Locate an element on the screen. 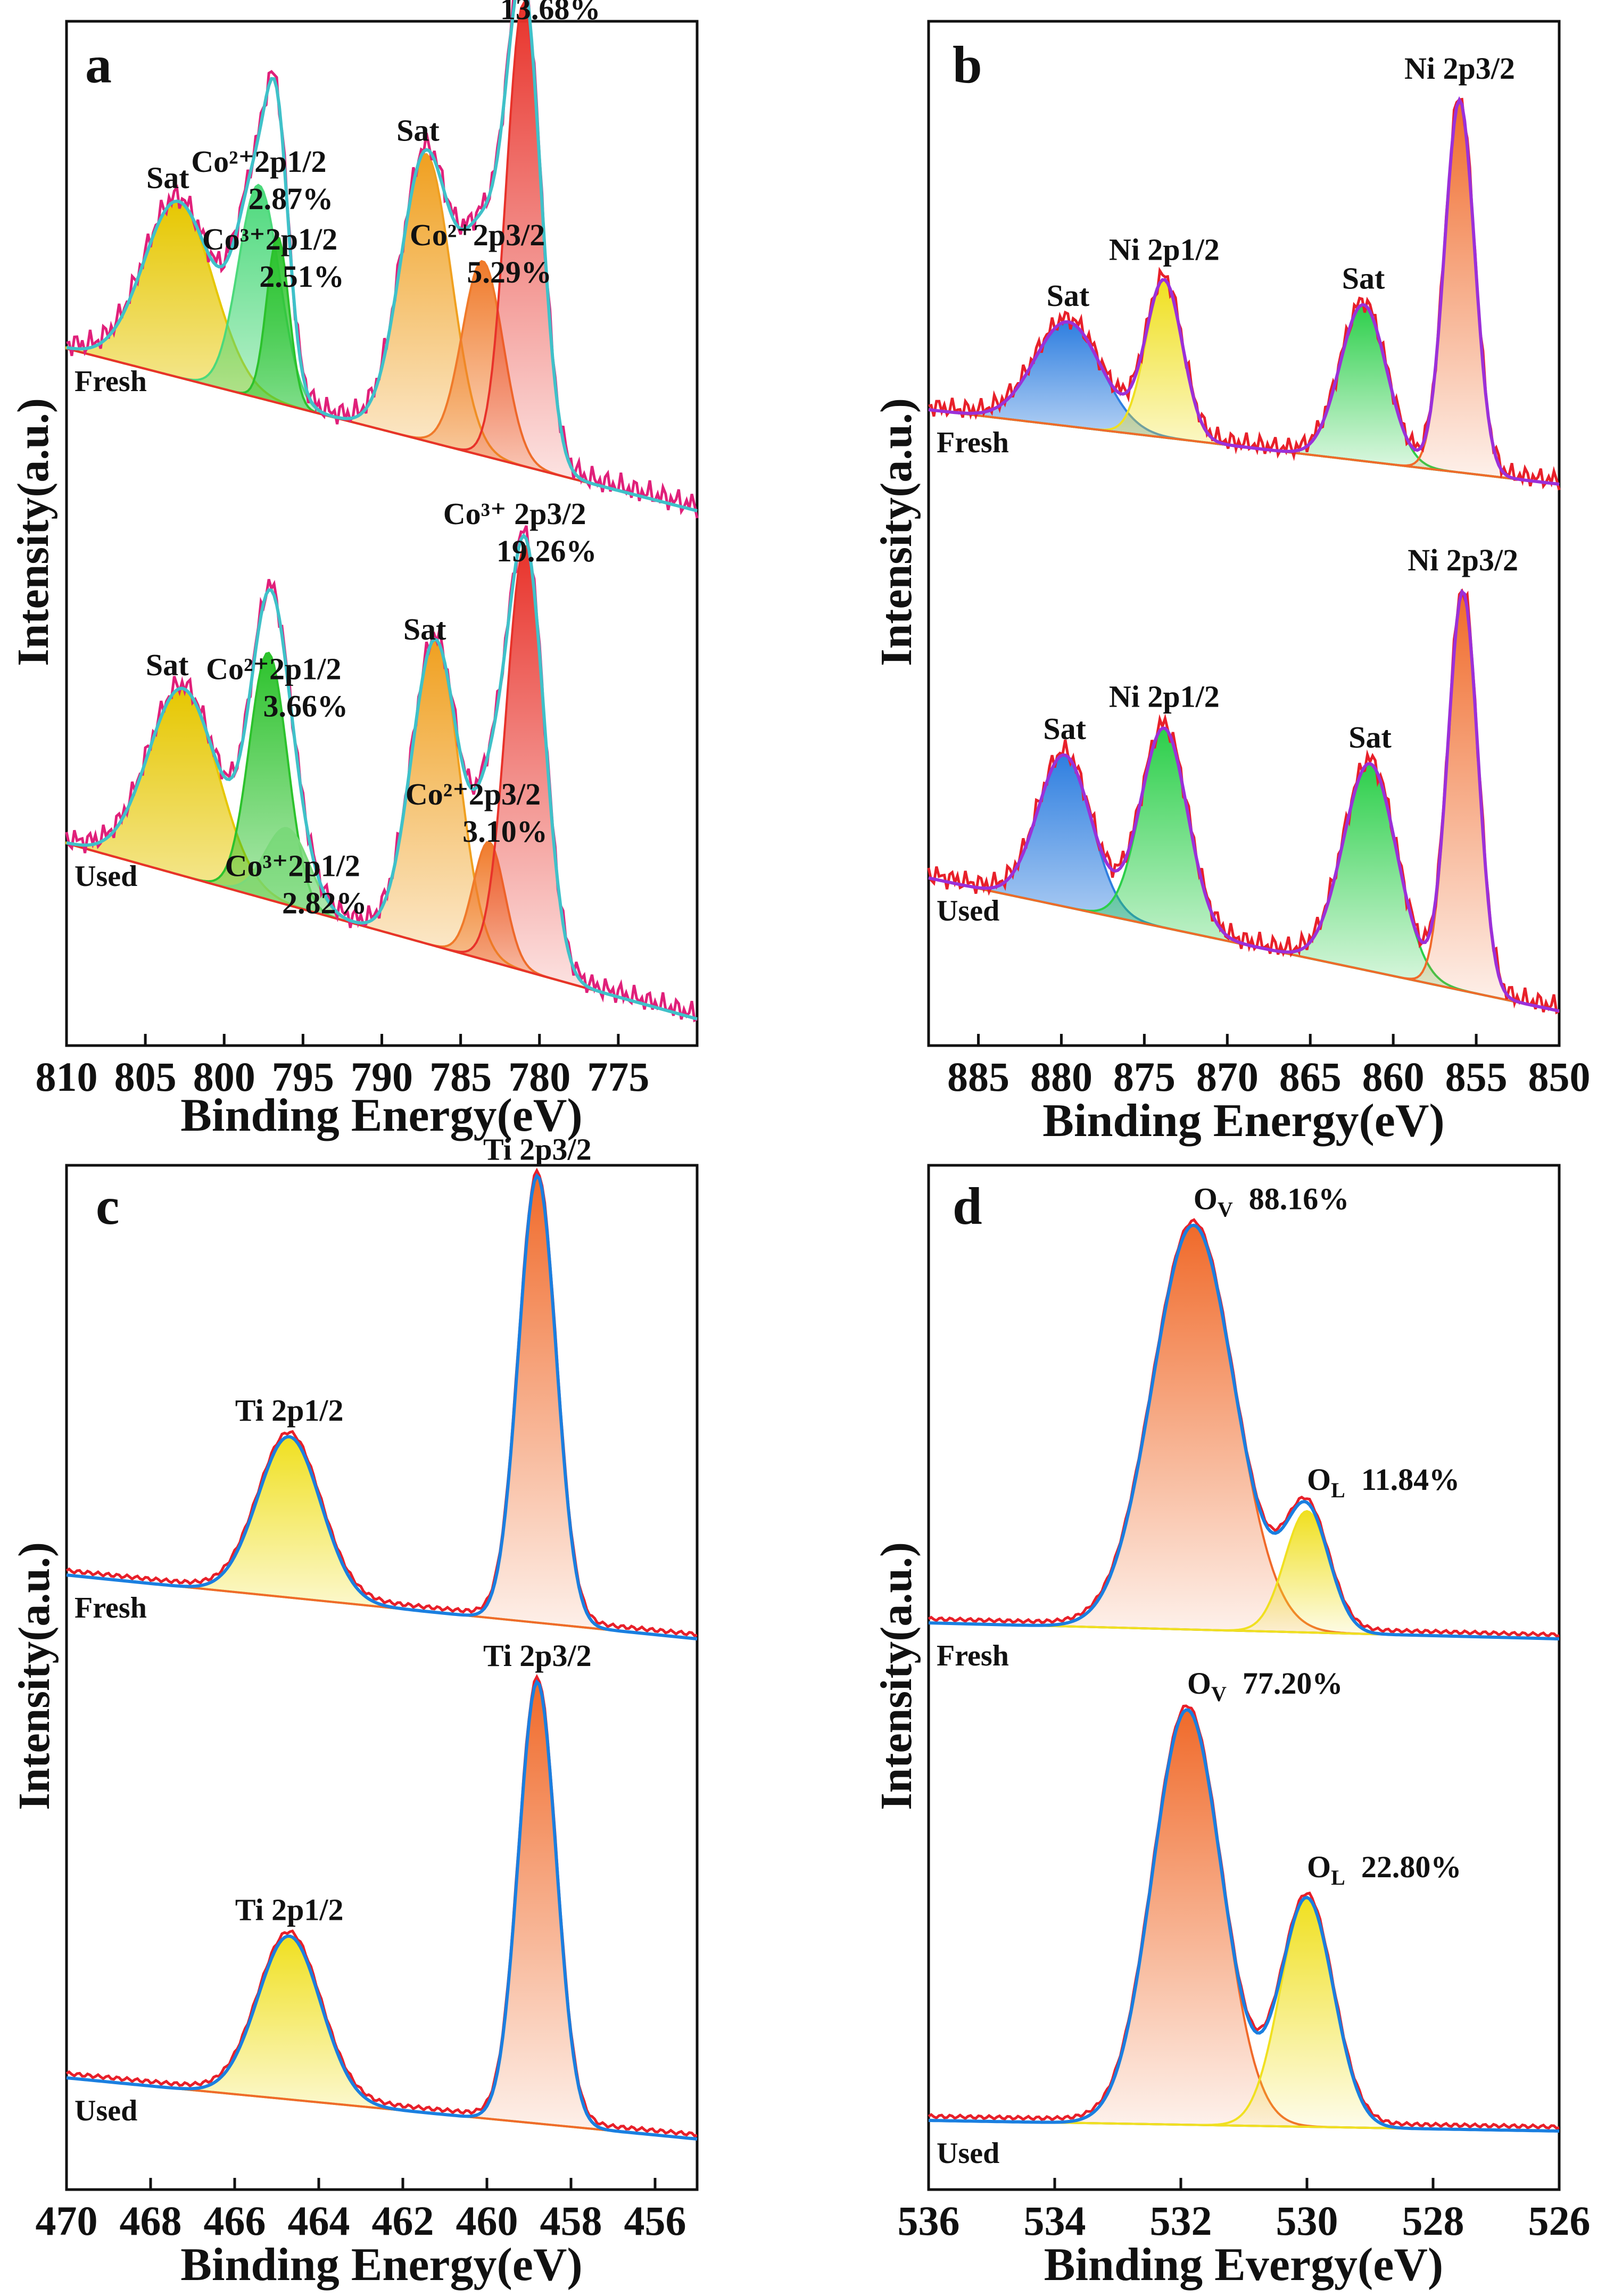 Image resolution: width=1614 pixels, height=2296 pixels. x-tick-label: 462 is located at coordinates (403, 2221).